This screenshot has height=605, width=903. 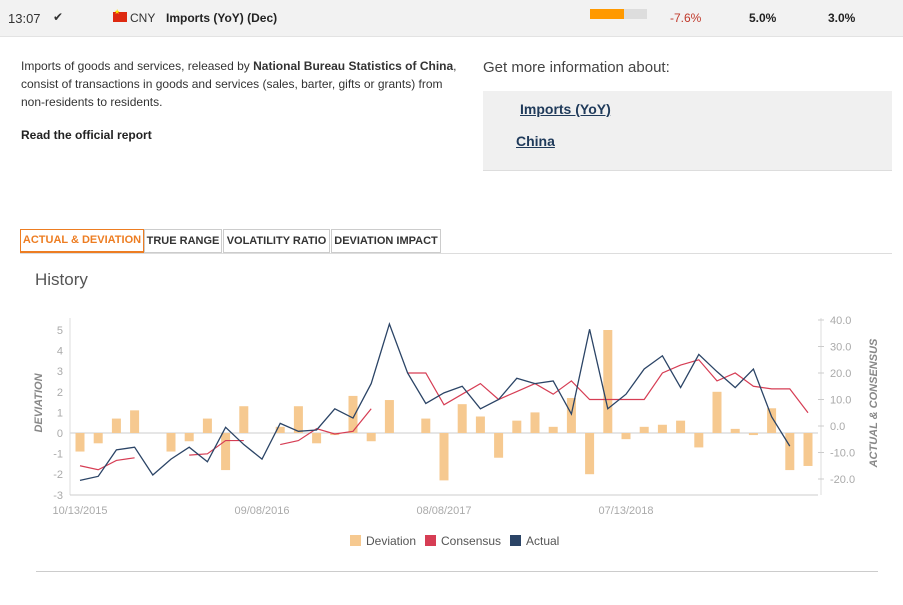 I want to click on right-tick-label: 40.0, so click(x=840, y=321).